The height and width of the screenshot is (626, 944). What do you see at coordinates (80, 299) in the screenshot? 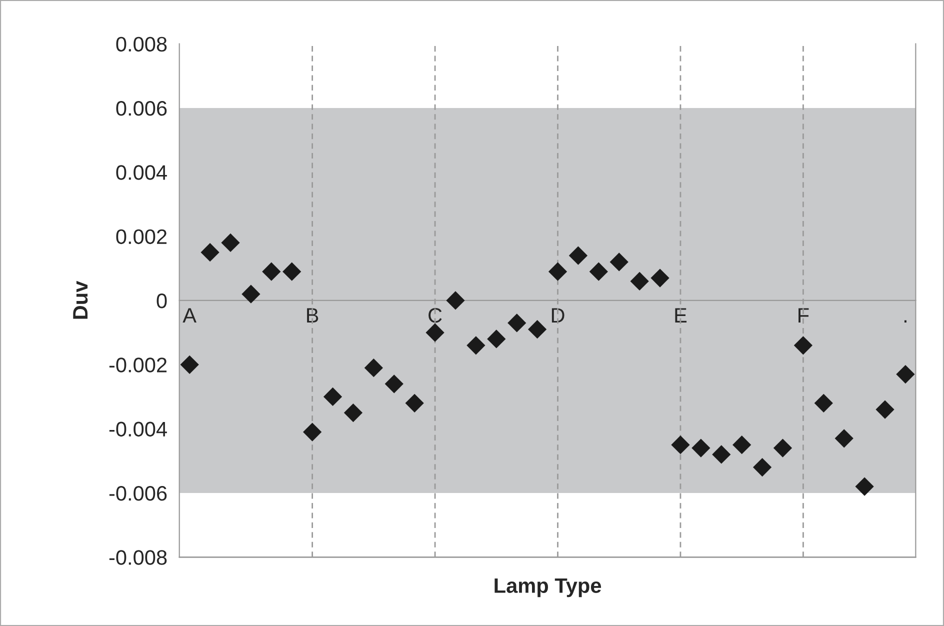
I see `y-axis-title: Duv` at bounding box center [80, 299].